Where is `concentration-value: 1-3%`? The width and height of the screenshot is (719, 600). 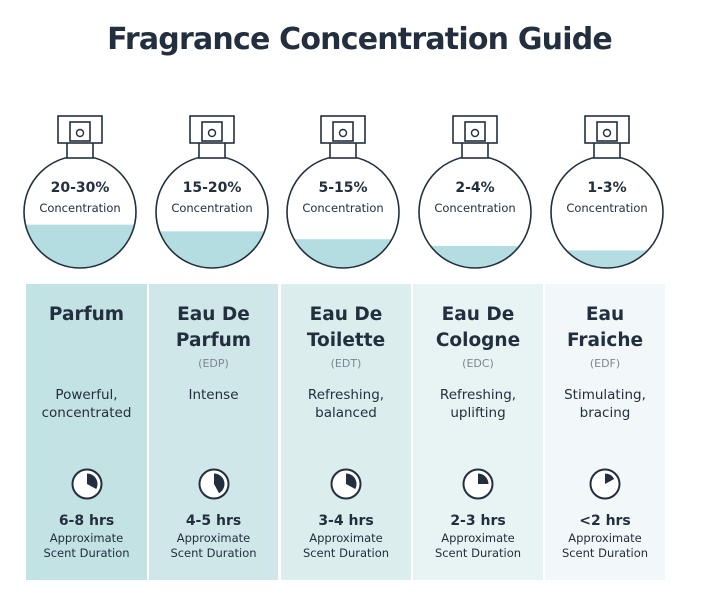
concentration-value: 1-3% is located at coordinates (607, 188).